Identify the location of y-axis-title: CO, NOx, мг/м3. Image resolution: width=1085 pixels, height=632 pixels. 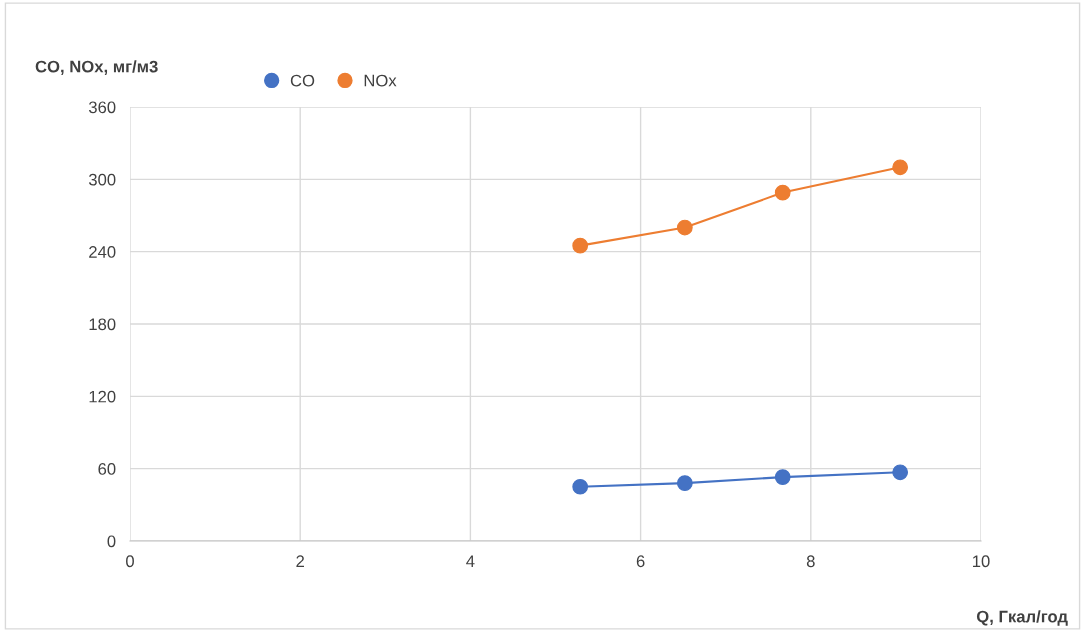
(96, 67).